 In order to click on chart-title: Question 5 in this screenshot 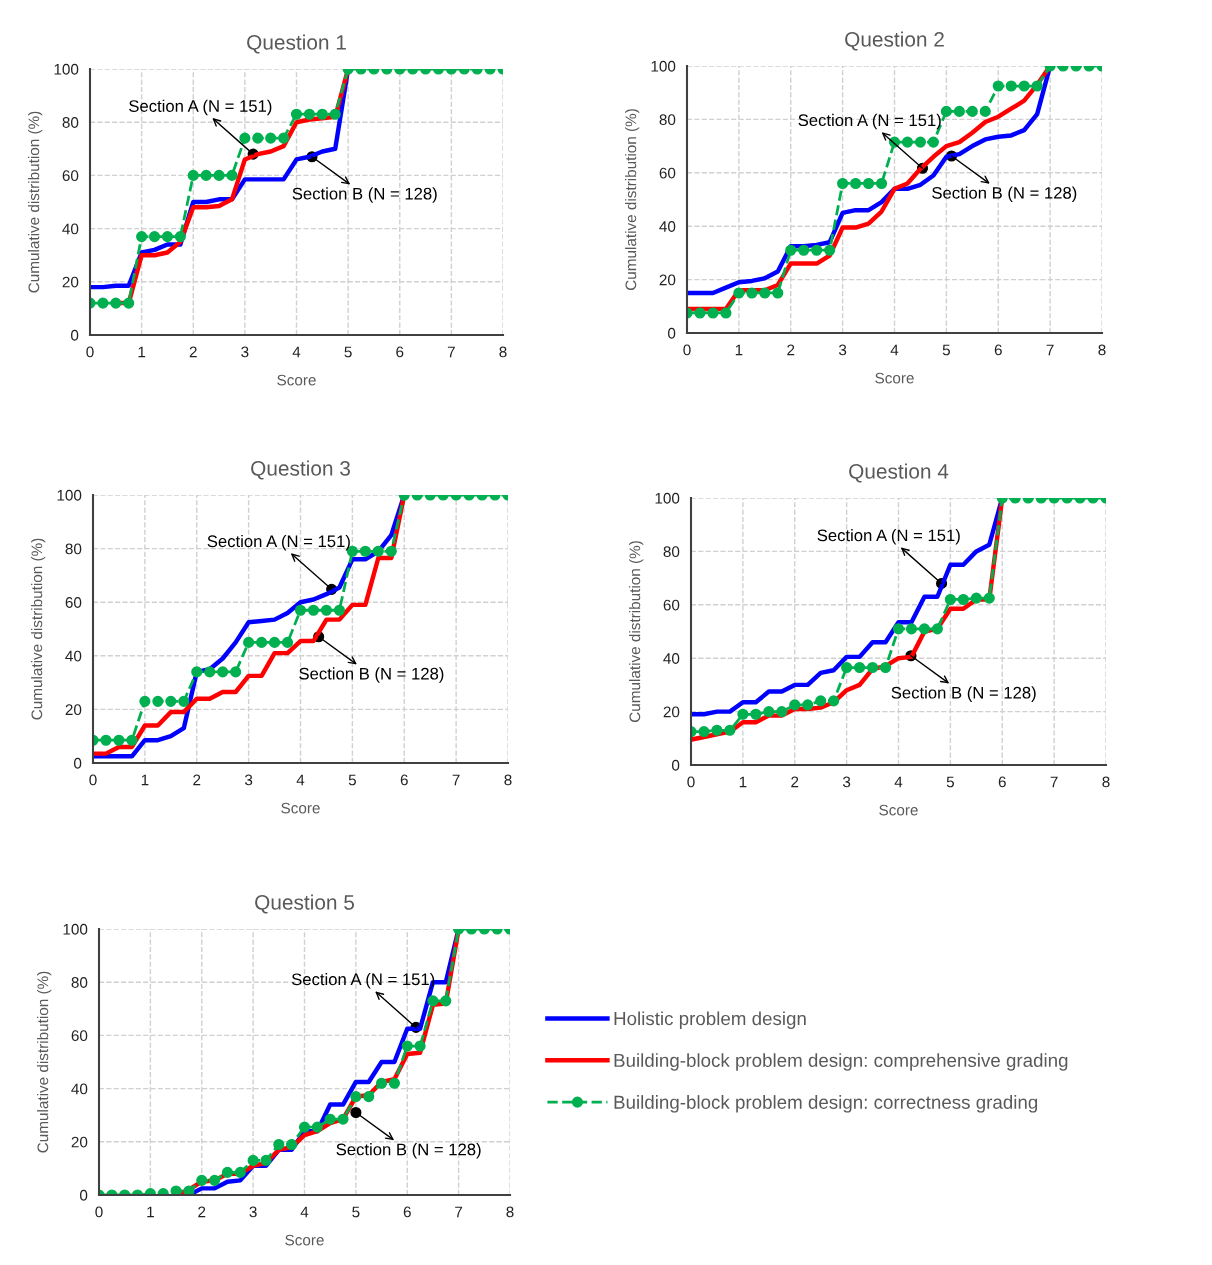, I will do `click(305, 904)`.